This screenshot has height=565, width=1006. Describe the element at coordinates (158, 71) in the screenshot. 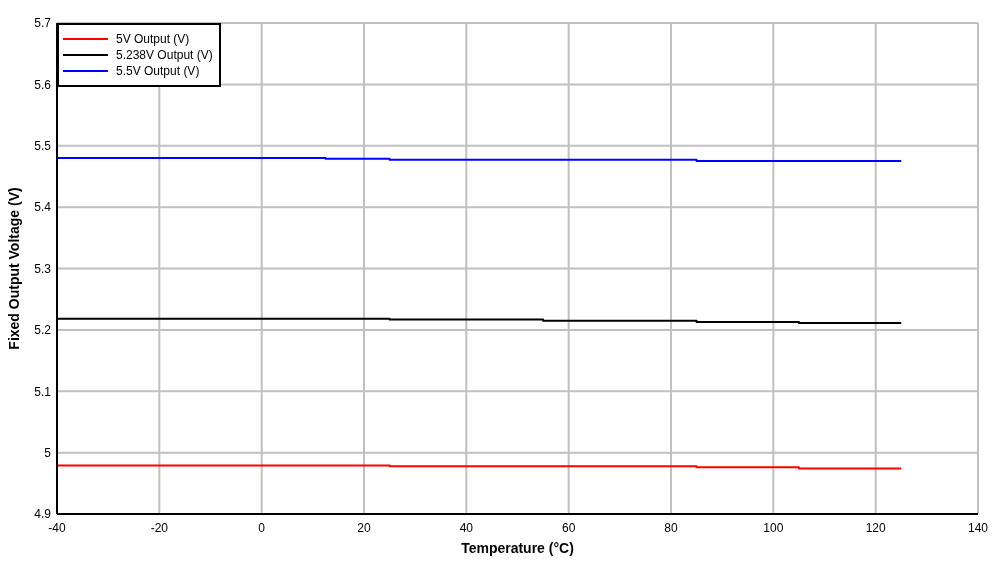

I see `legend-label: 5.5V Output (V)` at that location.